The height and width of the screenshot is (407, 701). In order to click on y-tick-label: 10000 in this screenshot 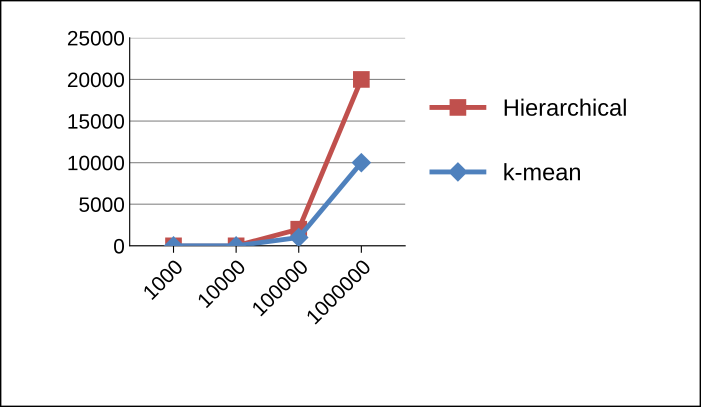, I will do `click(96, 163)`.